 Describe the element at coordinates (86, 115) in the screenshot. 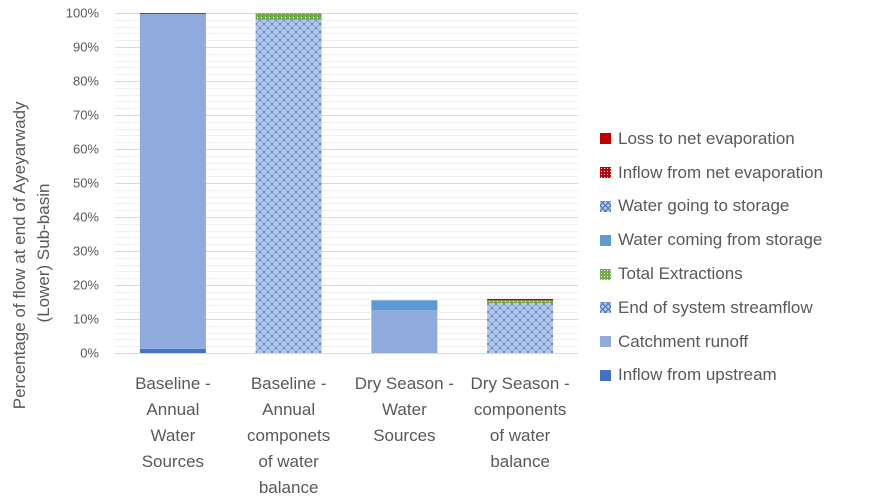

I see `y-tick-label: 70%` at that location.